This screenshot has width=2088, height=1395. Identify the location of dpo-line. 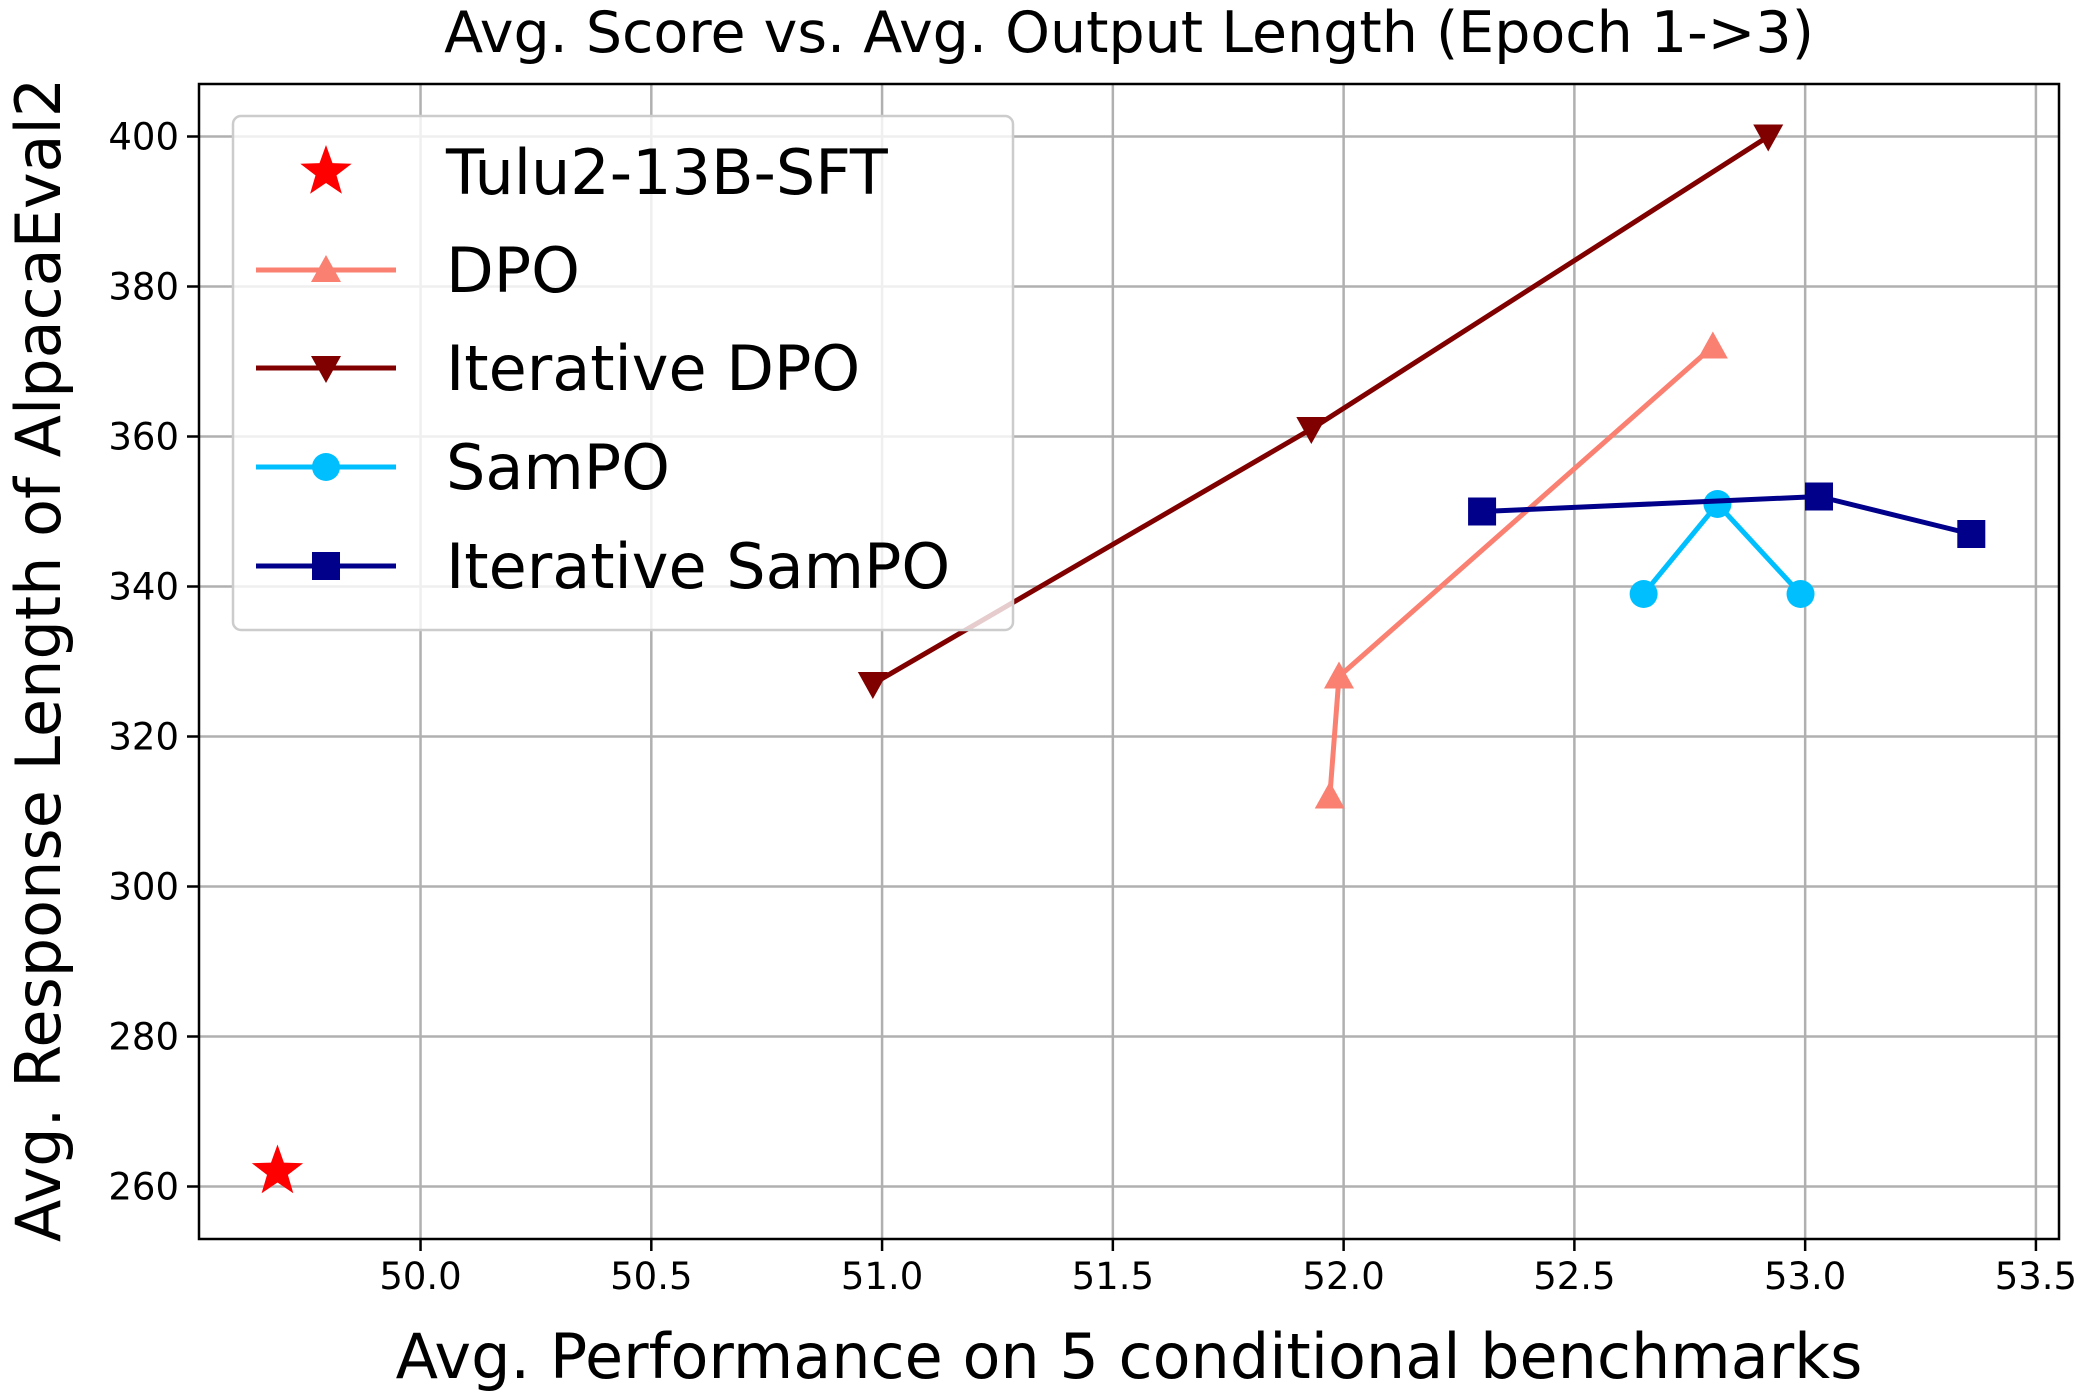
(1521, 570).